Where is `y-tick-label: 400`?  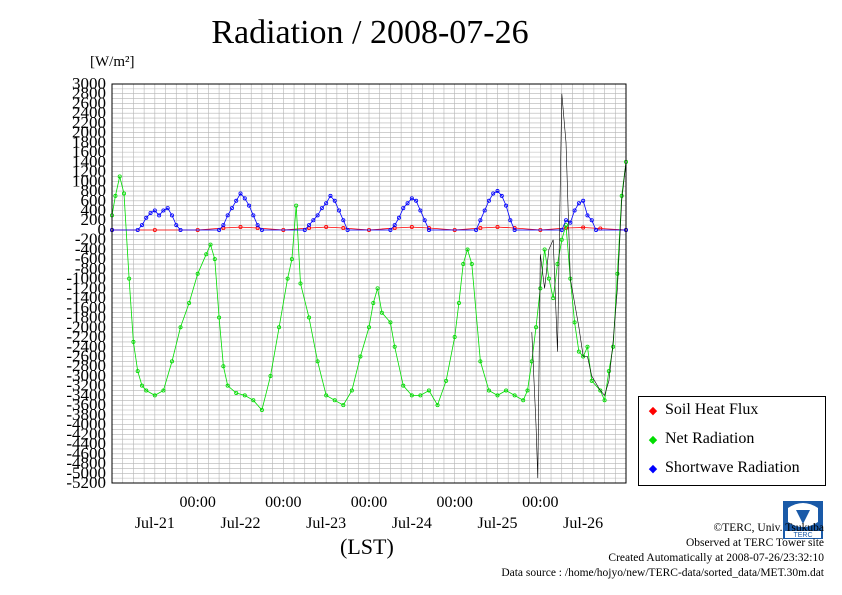 y-tick-label: 400 is located at coordinates (94, 210).